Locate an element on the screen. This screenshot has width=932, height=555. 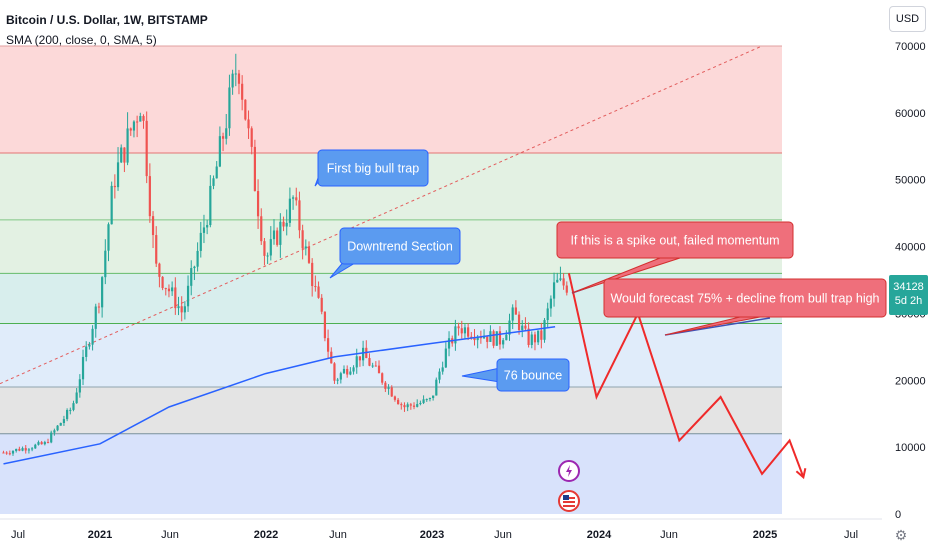
forecast-zigzag is located at coordinates (686, 375).